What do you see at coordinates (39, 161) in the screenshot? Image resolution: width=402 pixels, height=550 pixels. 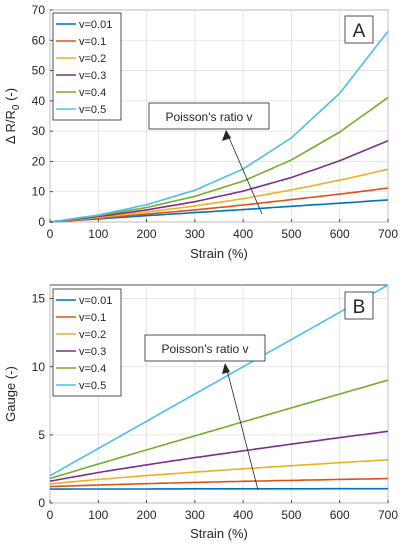 I see `y-tick-label: 20` at bounding box center [39, 161].